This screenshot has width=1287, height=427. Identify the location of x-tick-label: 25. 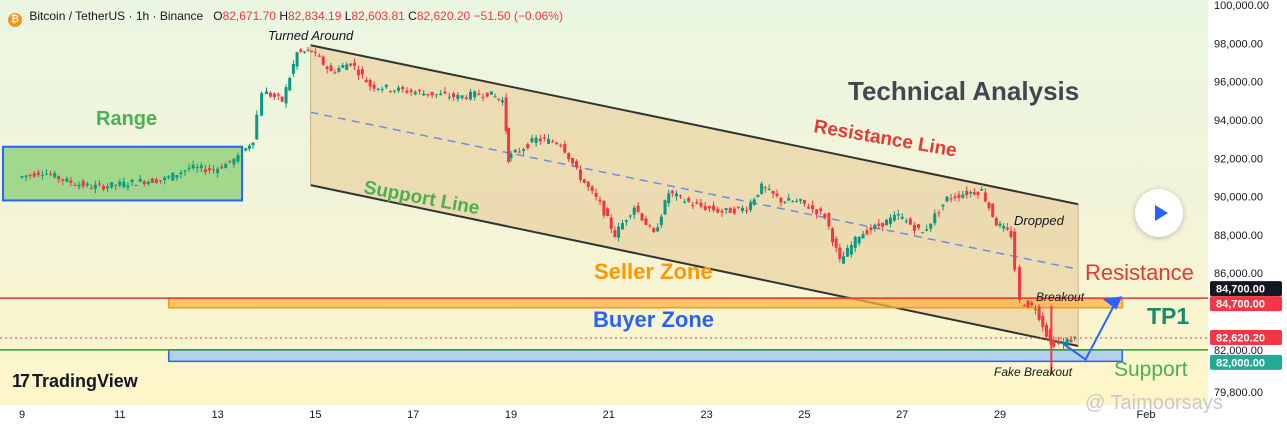
(804, 415).